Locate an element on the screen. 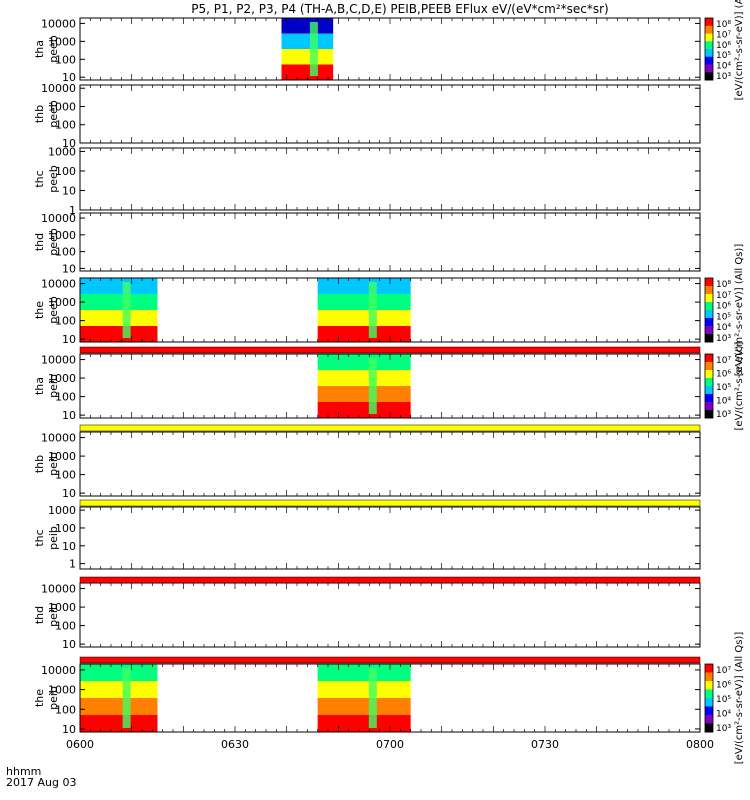  colorbar-label: [eV/(cm²-s-sr-eV)] (A is located at coordinates (739, 50).